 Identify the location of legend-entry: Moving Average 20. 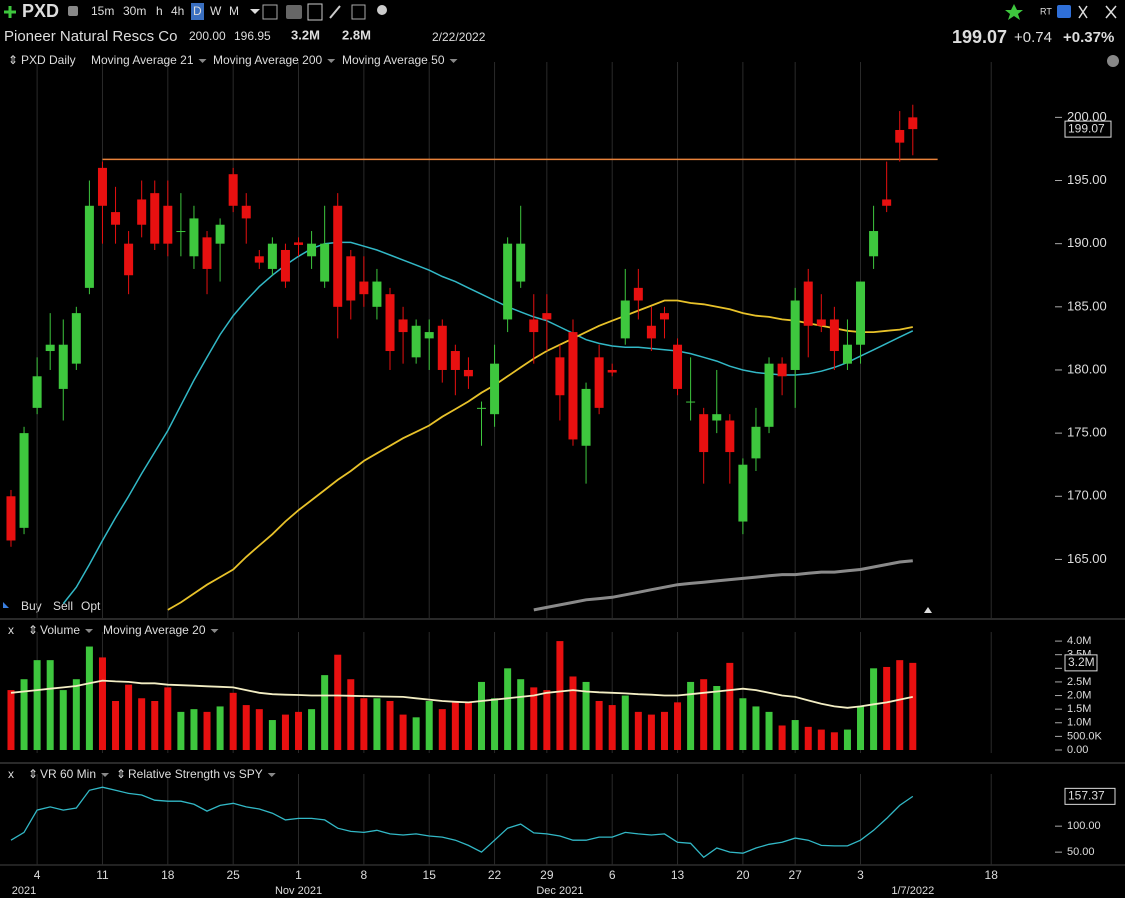
(154, 630).